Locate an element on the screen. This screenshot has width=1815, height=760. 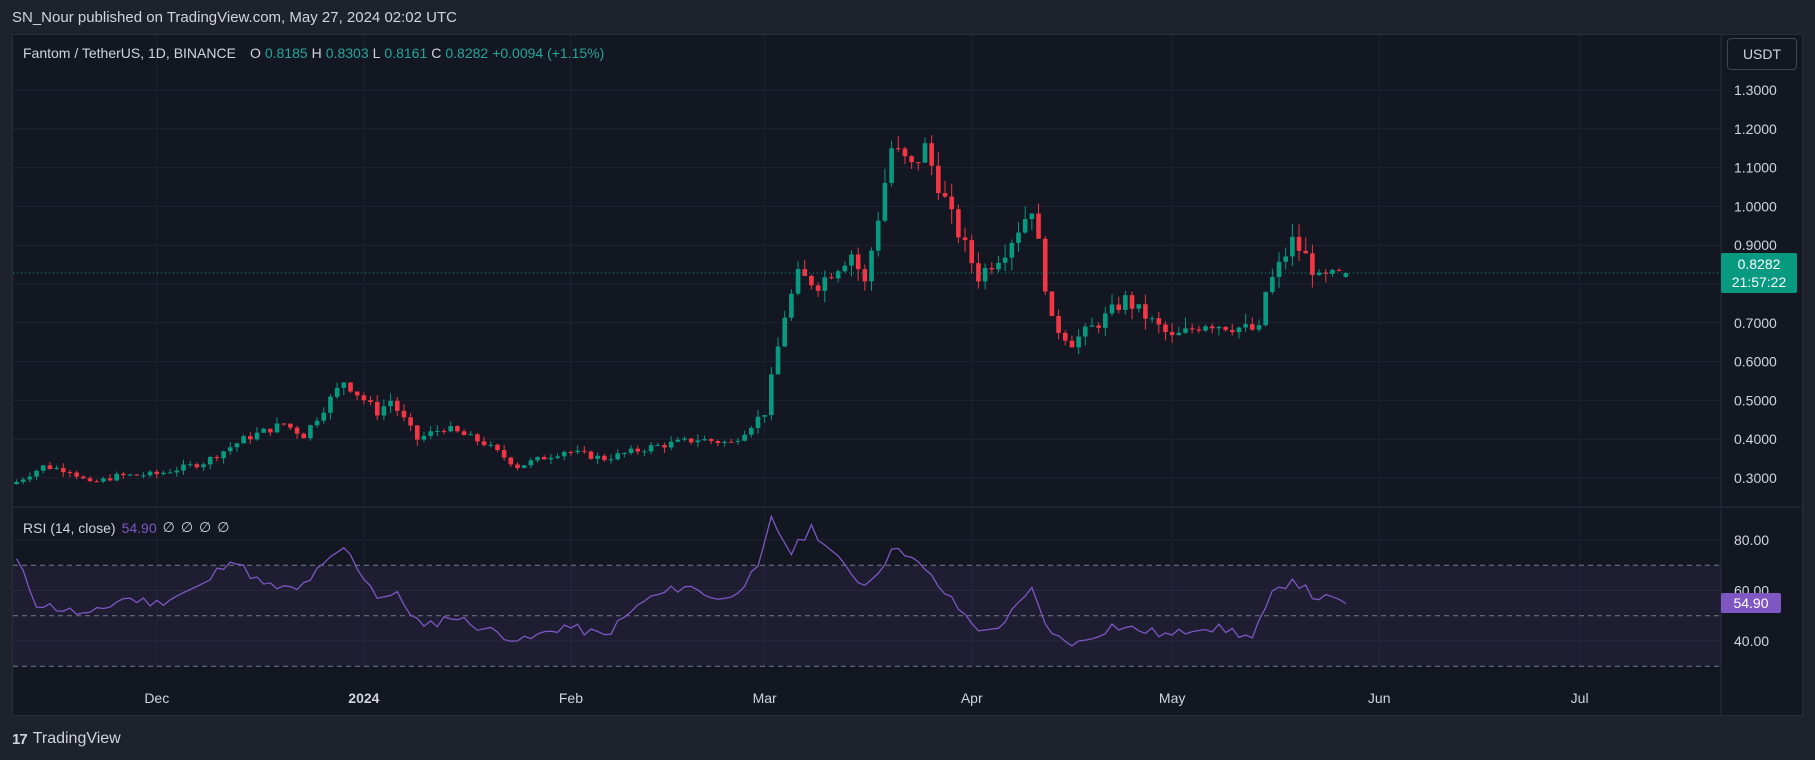
rsi-label: RSI (14, close) is located at coordinates (69, 527).